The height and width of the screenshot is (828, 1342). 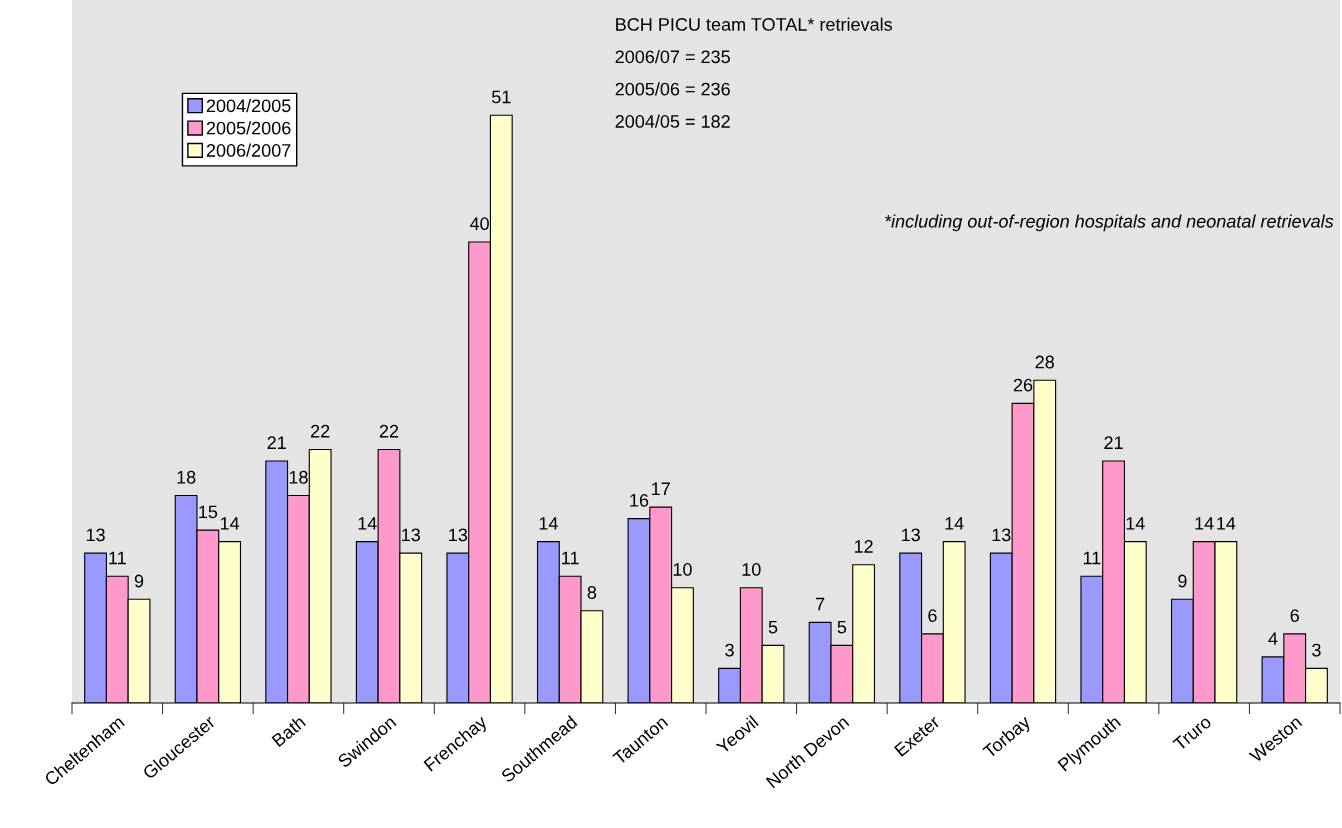 What do you see at coordinates (672, 56) in the screenshot?
I see `annotation: 2006/07 = 235` at bounding box center [672, 56].